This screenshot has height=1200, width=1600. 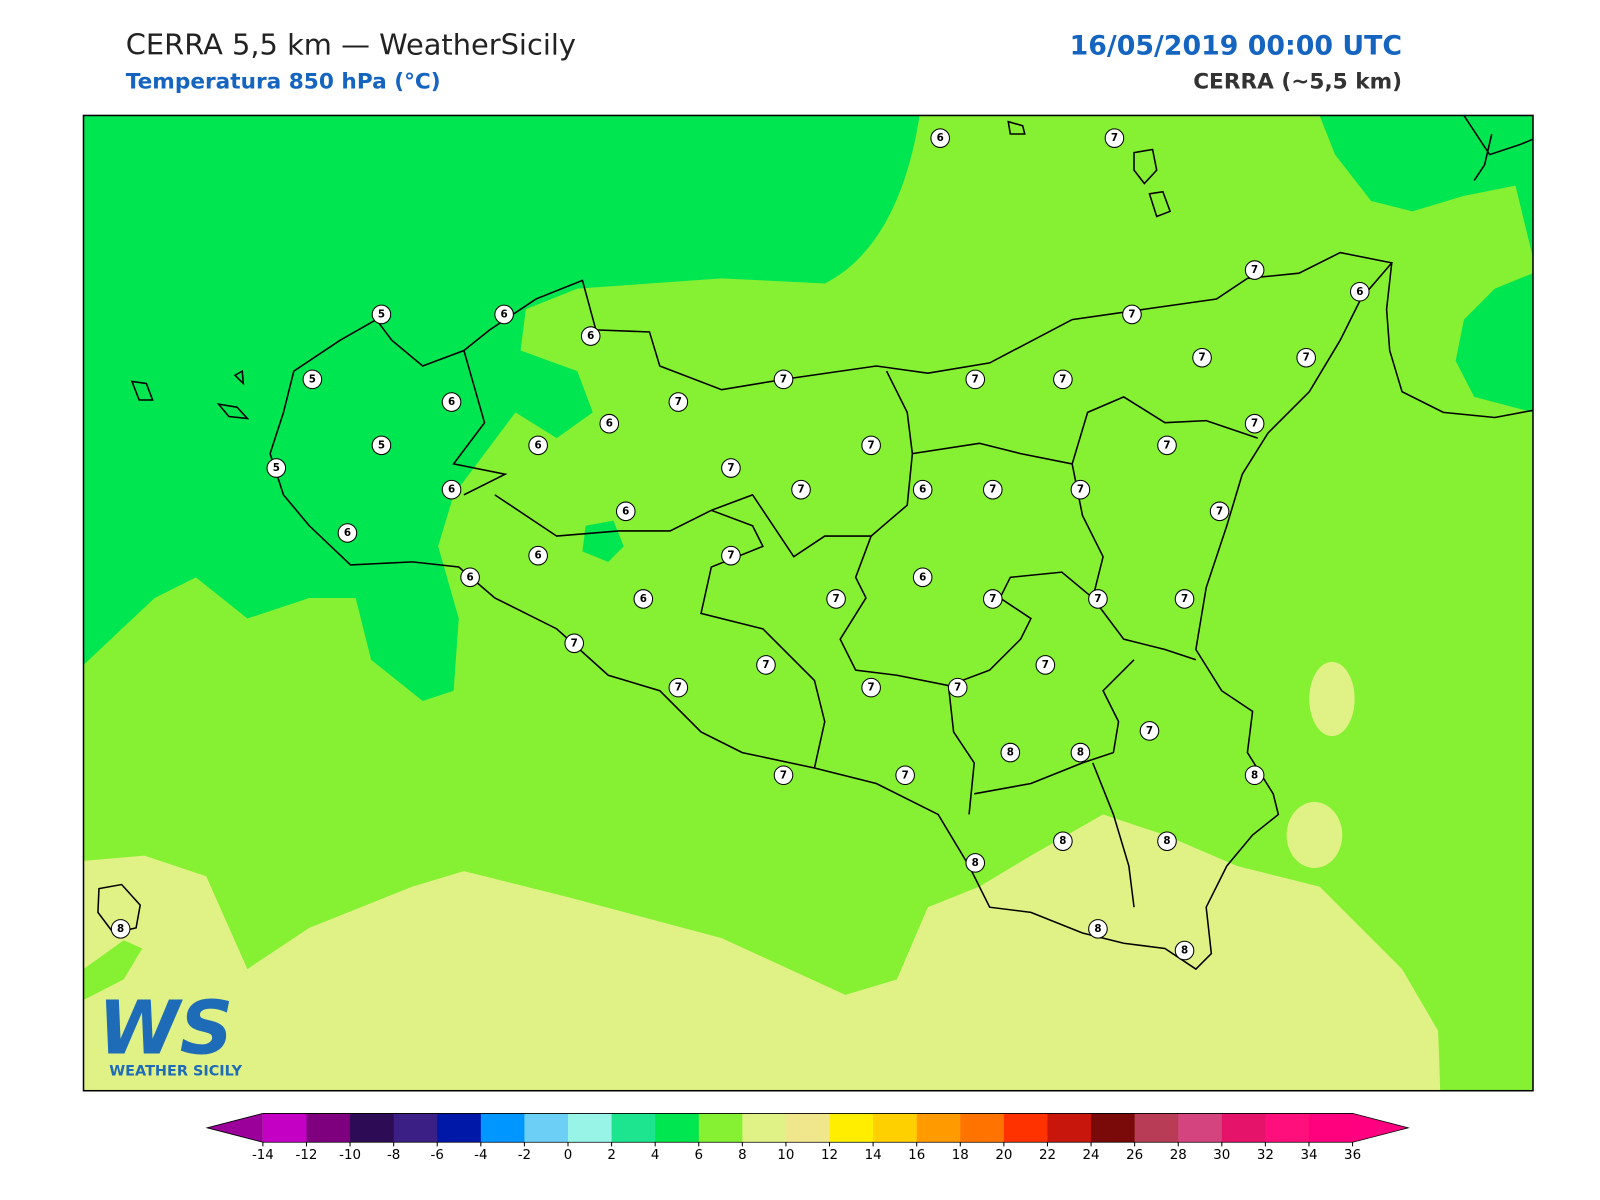 What do you see at coordinates (351, 45) in the screenshot?
I see `title: CERRA 5,5 km — WeatherSicily` at bounding box center [351, 45].